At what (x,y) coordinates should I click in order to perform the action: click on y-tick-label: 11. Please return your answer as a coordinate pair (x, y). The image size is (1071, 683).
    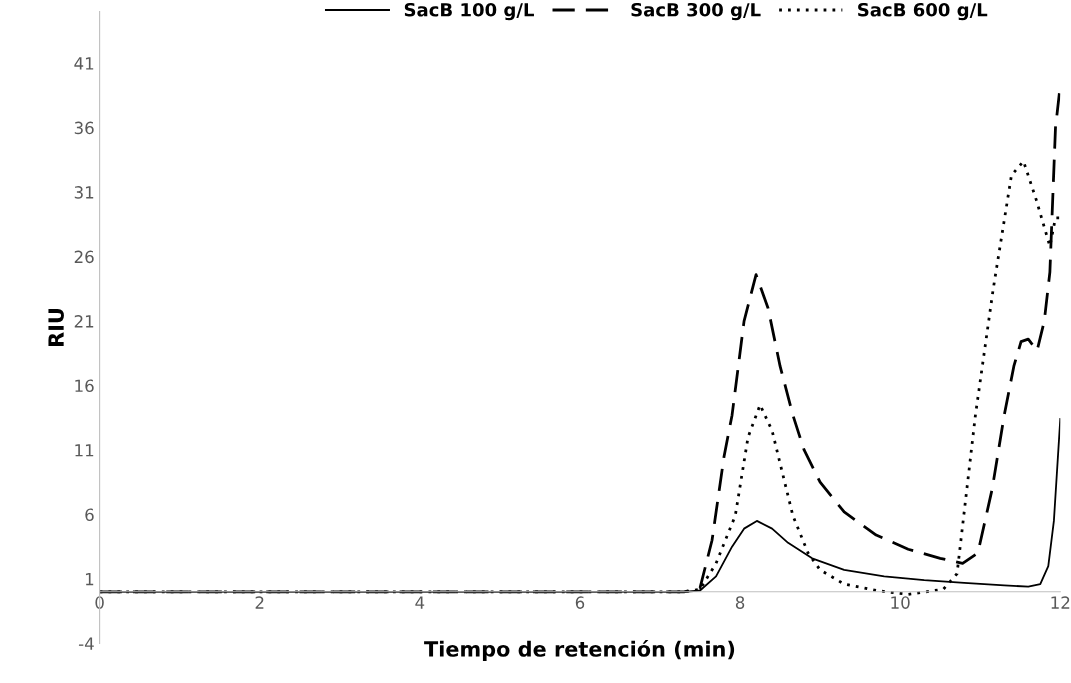
    Looking at the image, I should click on (84, 450).